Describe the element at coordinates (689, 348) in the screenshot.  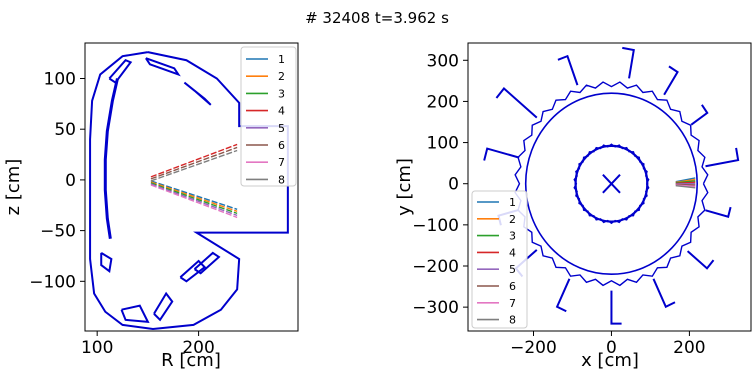
I see `x-tick-label: 200` at that location.